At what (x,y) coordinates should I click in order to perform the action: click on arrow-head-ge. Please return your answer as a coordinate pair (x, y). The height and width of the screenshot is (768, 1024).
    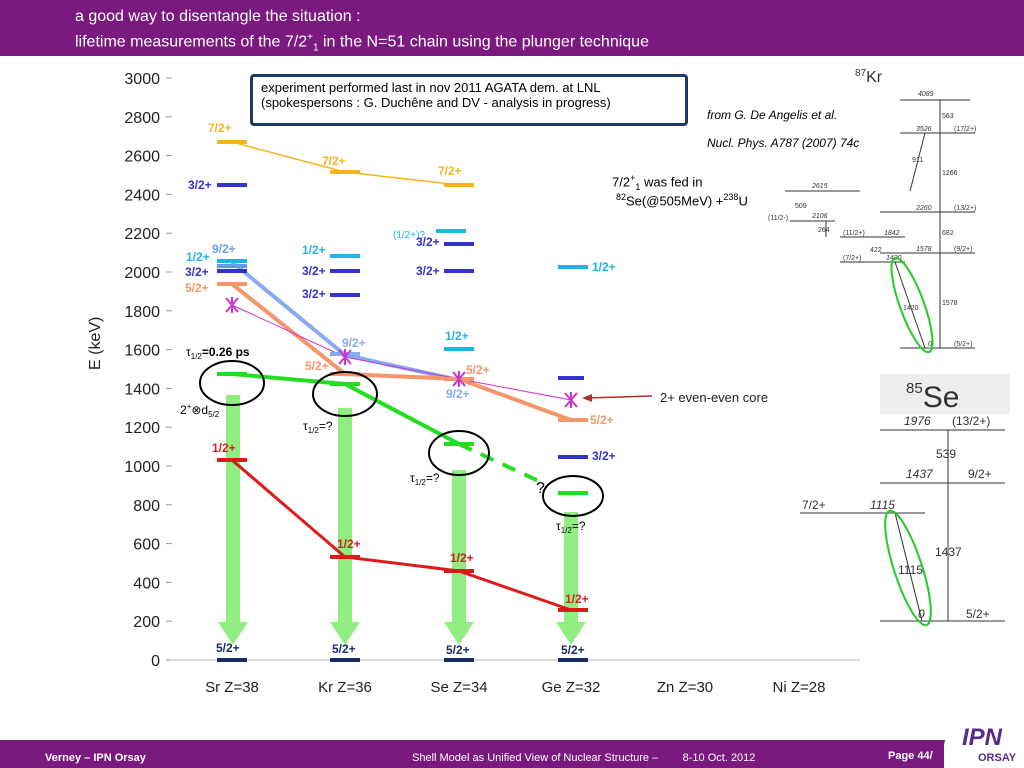
    Looking at the image, I should click on (571, 633).